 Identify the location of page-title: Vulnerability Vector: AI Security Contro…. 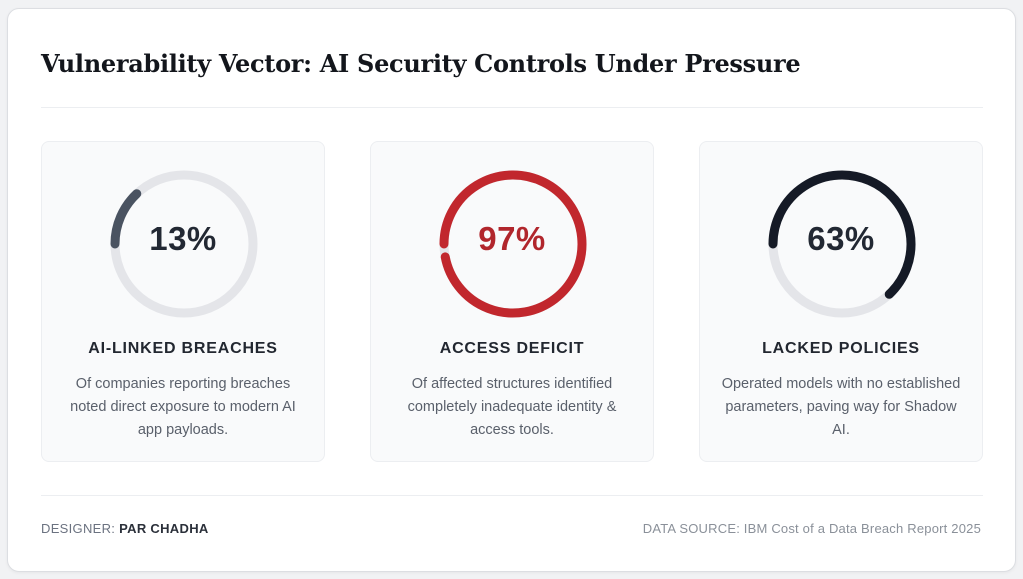
(421, 63).